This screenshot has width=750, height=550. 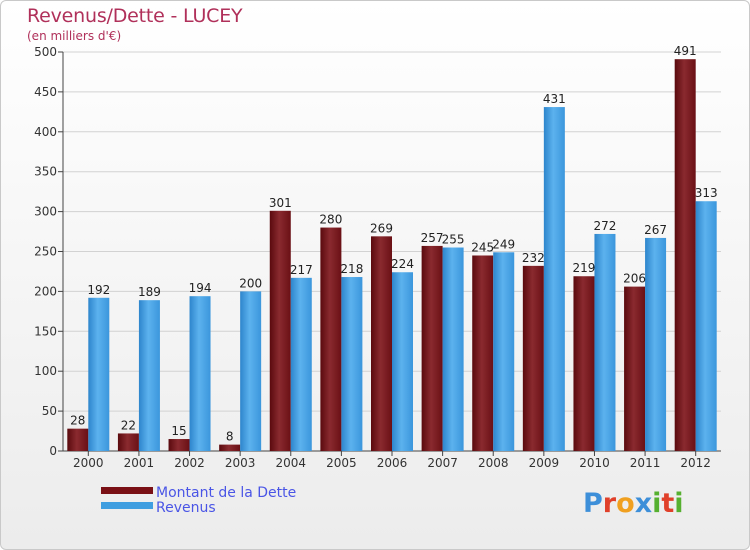 I want to click on proxiti-logo: Proxiti, so click(x=633, y=503).